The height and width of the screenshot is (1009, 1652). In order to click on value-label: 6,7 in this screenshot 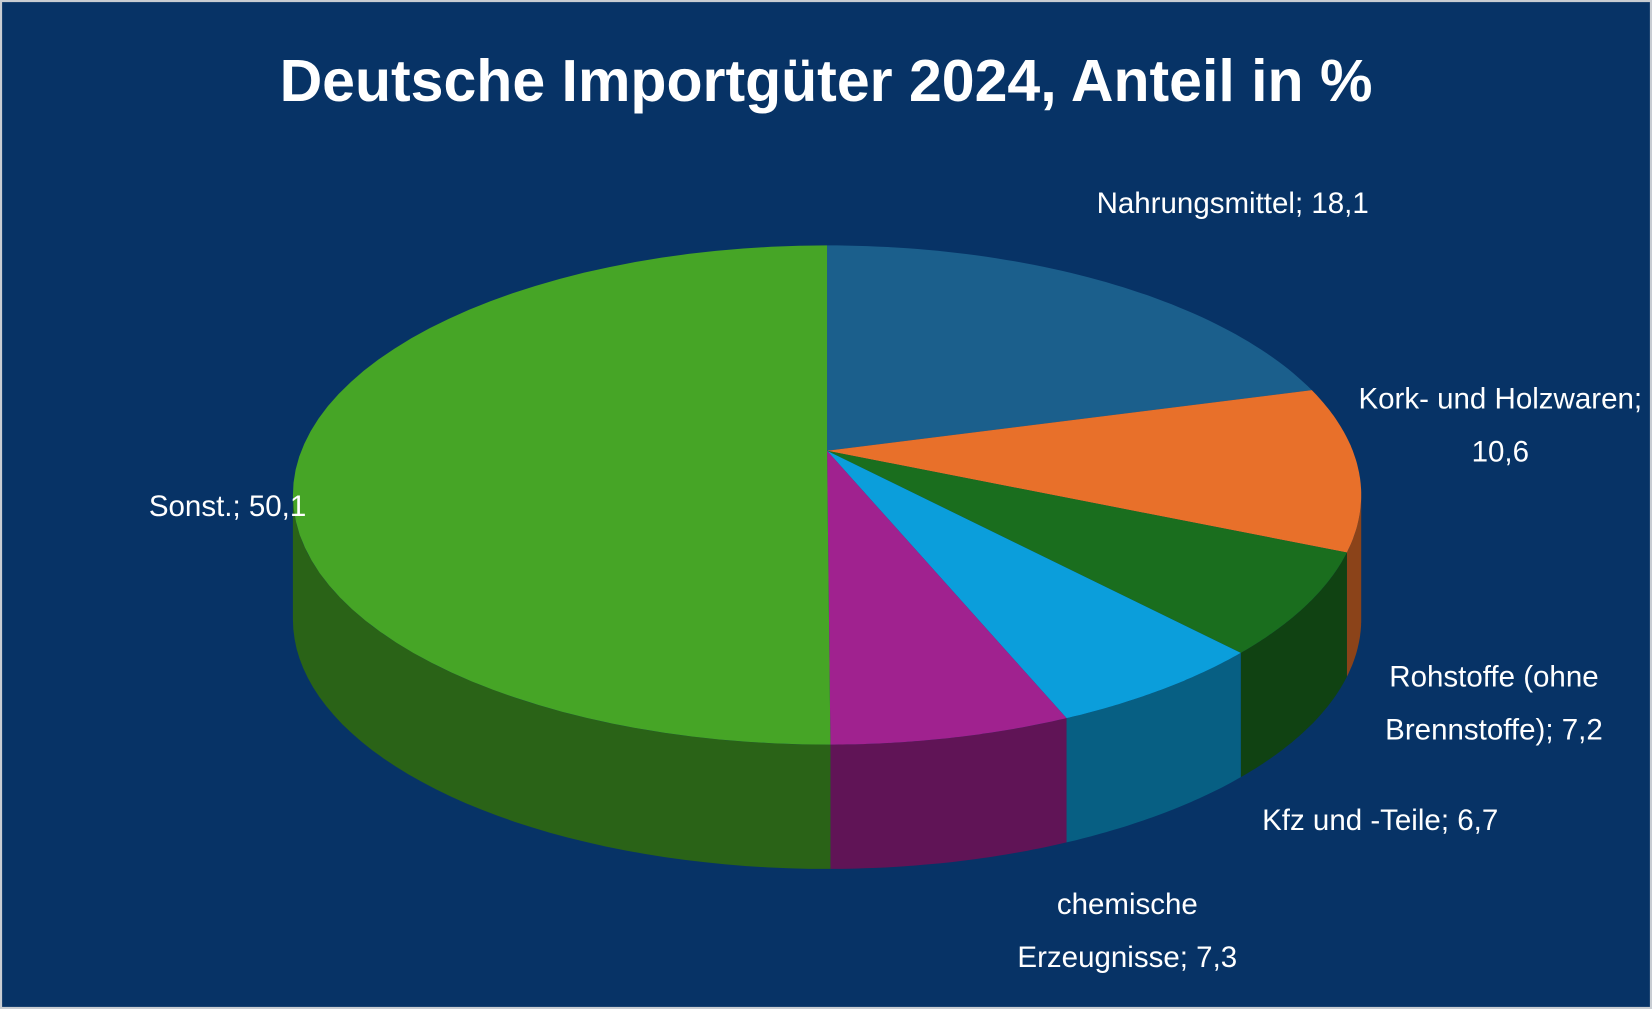, I will do `click(1478, 820)`.